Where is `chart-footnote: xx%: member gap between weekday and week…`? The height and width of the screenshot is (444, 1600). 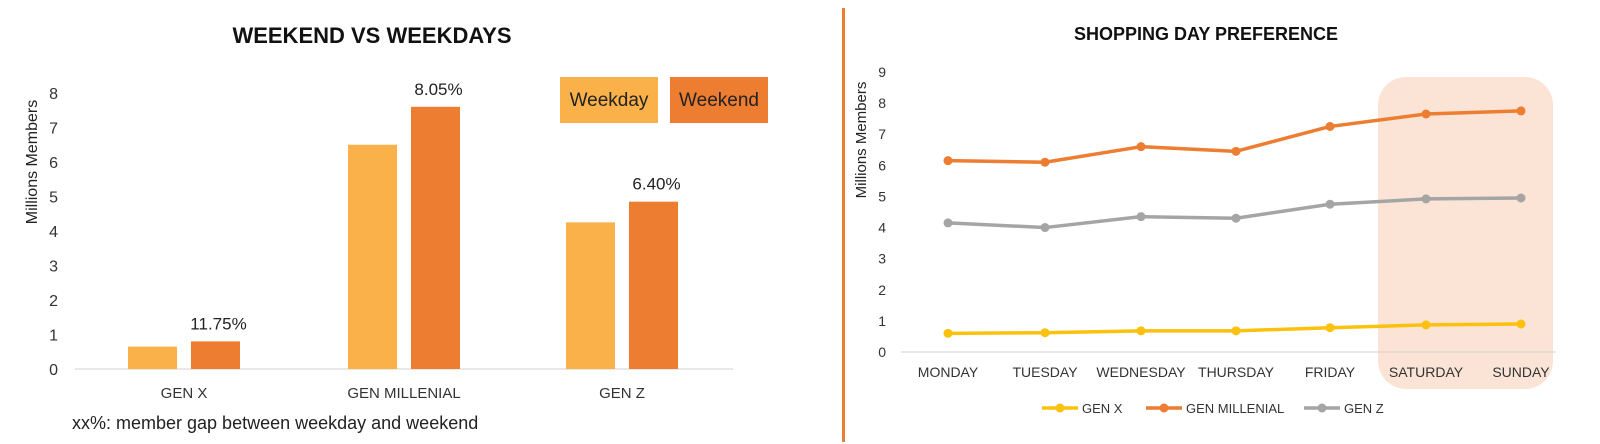 chart-footnote: xx%: member gap between weekday and week… is located at coordinates (275, 423).